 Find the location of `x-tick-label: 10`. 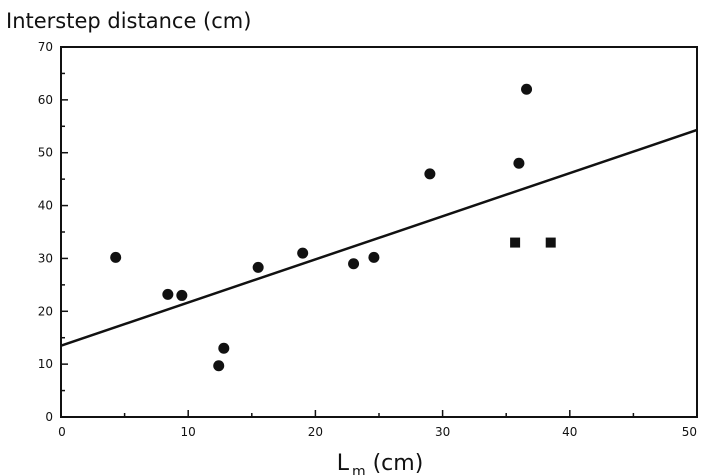

x-tick-label: 10 is located at coordinates (188, 432).